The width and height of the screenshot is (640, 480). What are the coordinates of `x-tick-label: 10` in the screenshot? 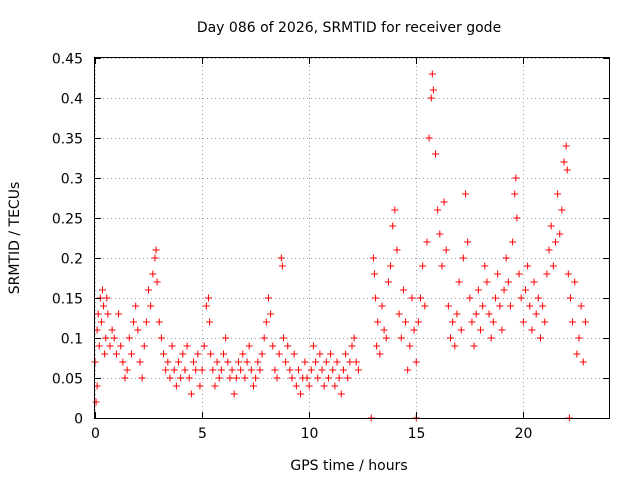 It's located at (310, 434).